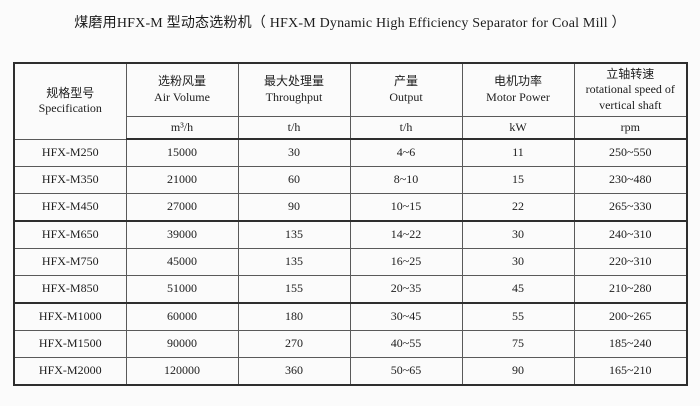 The height and width of the screenshot is (406, 700). Describe the element at coordinates (518, 289) in the screenshot. I see `motor-power-cell: 45` at that location.